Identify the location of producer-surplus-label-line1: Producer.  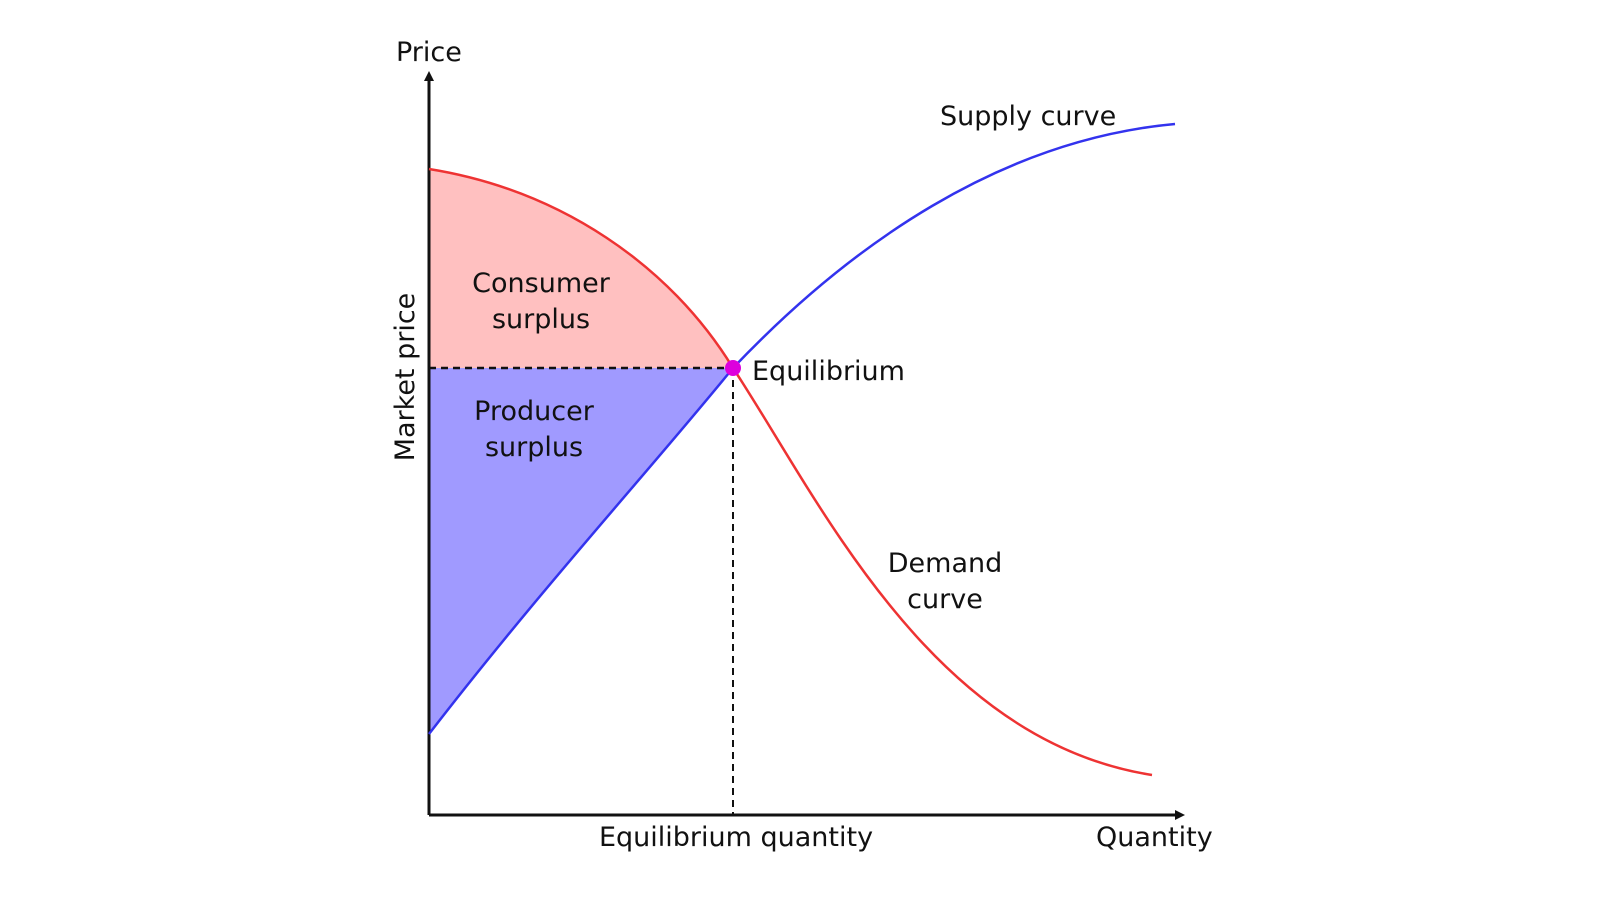
(534, 411).